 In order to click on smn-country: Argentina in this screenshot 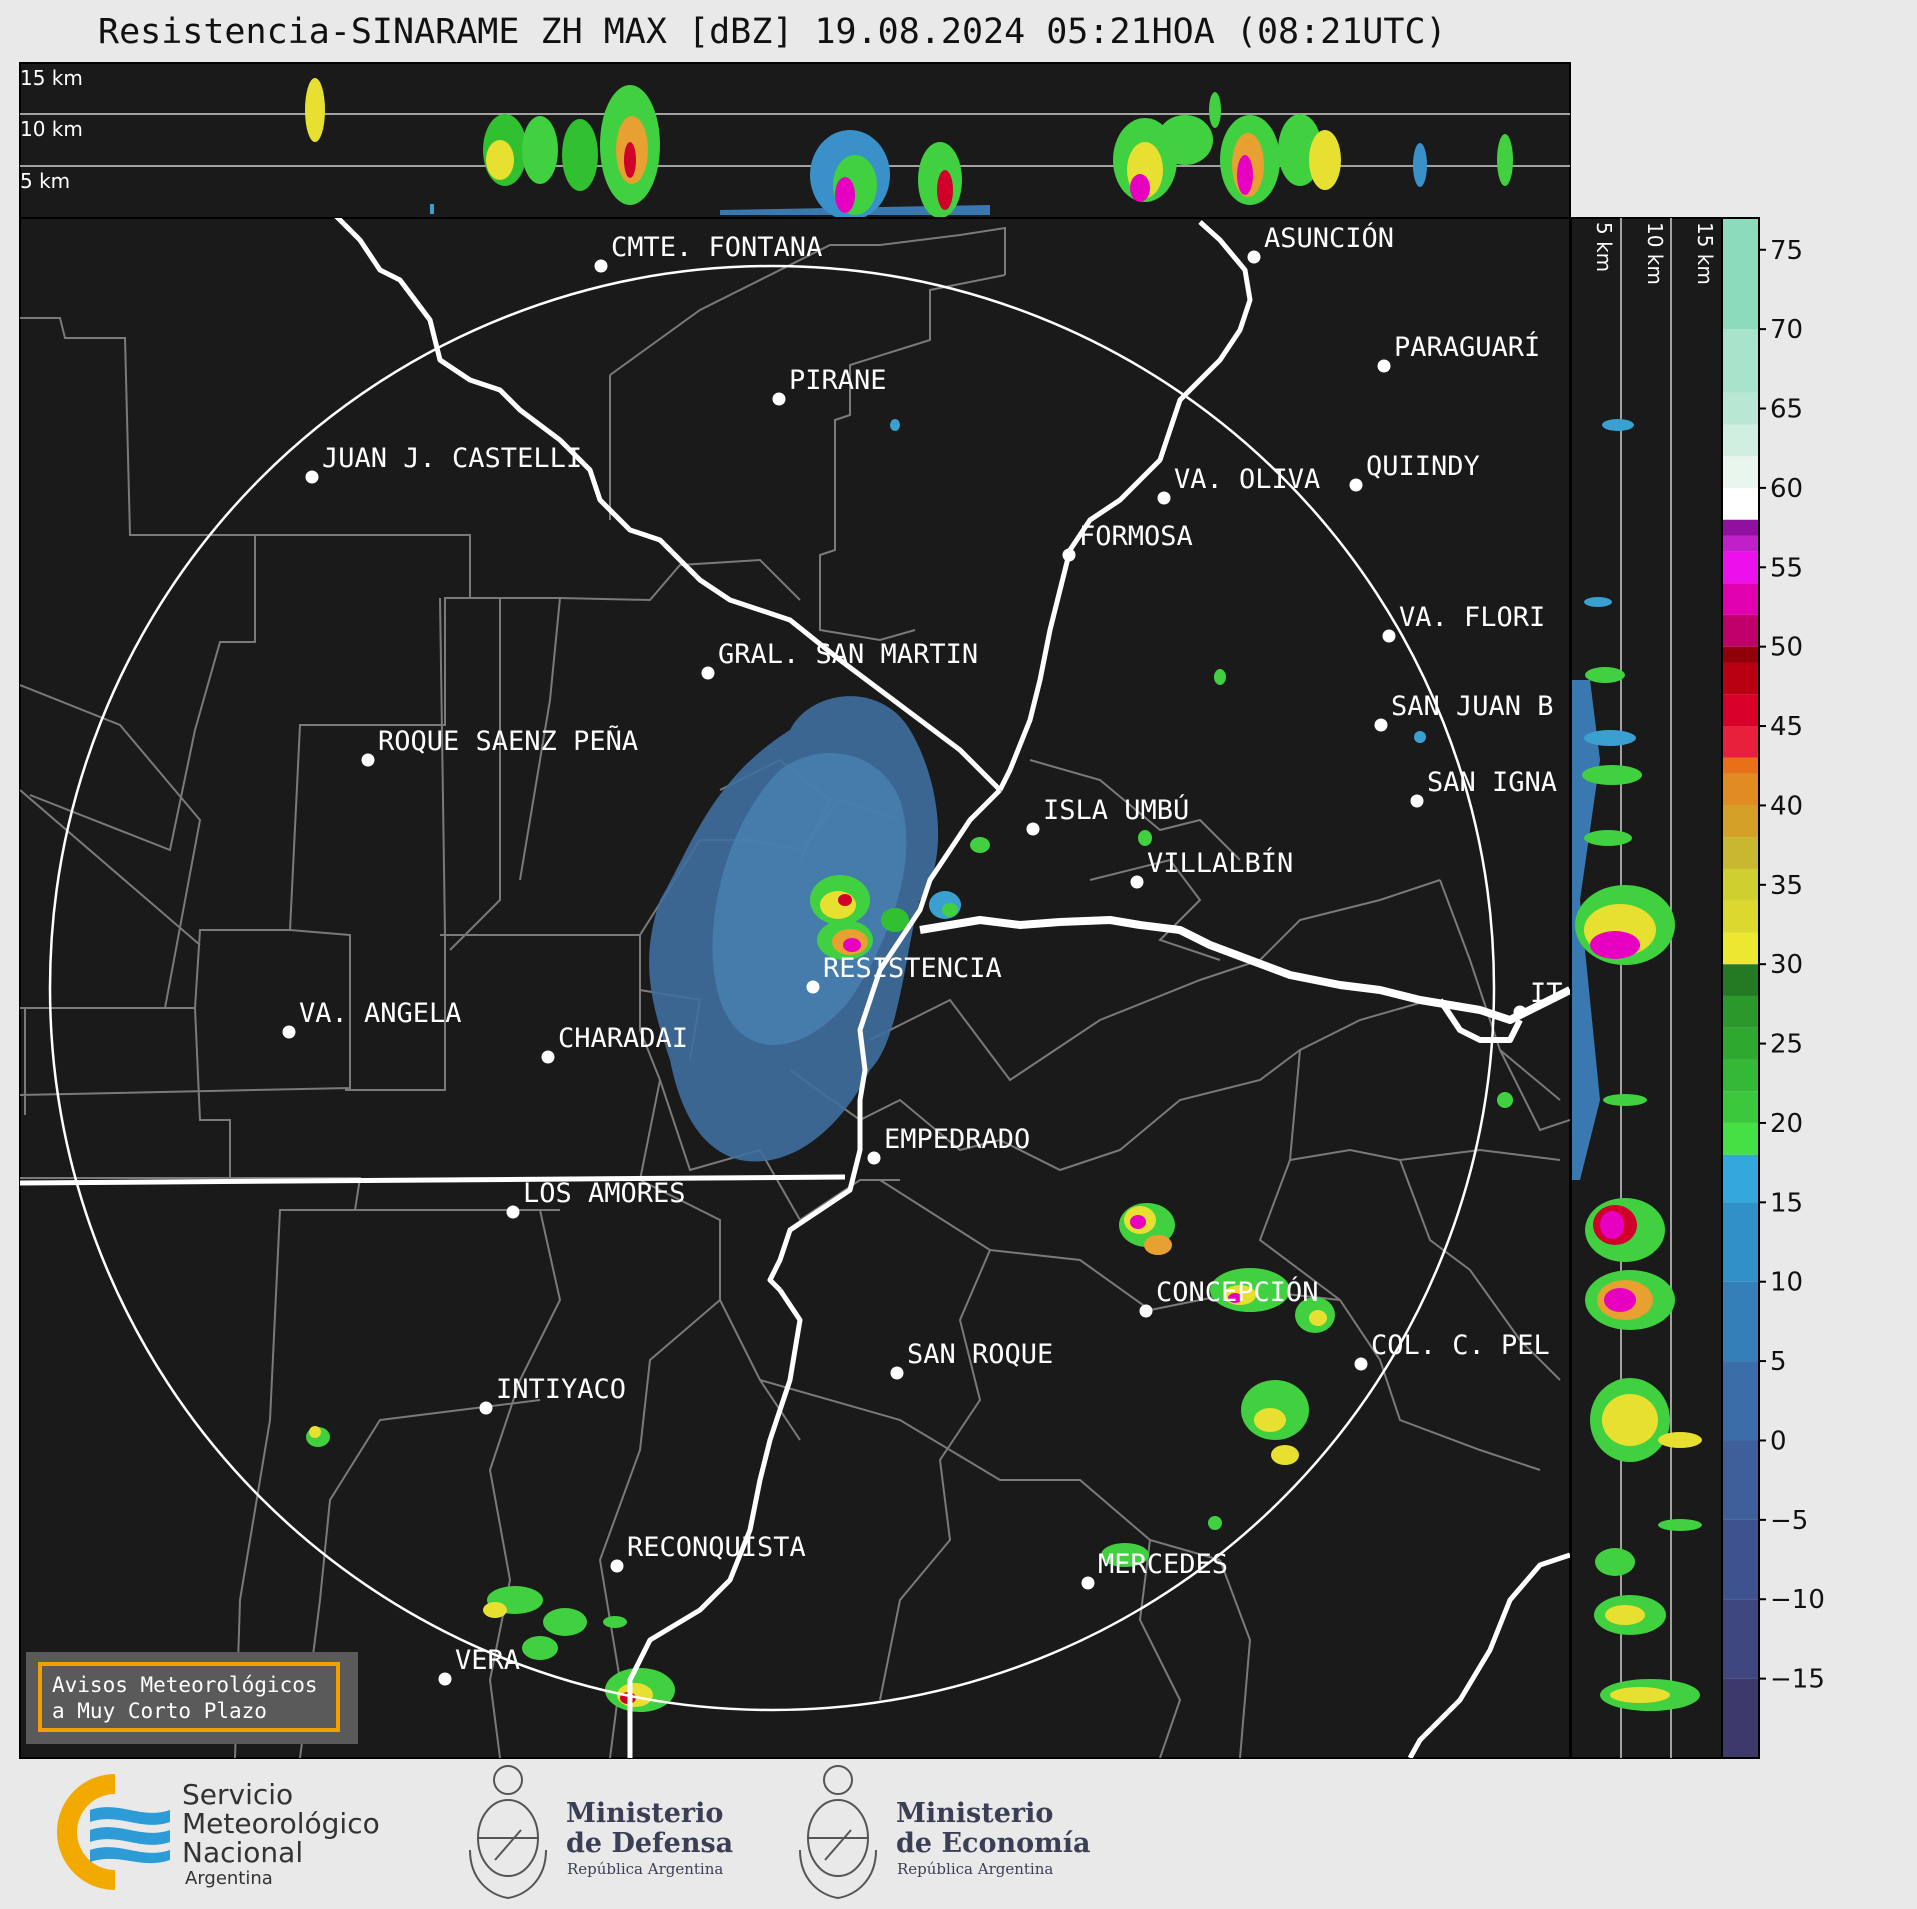, I will do `click(229, 1878)`.